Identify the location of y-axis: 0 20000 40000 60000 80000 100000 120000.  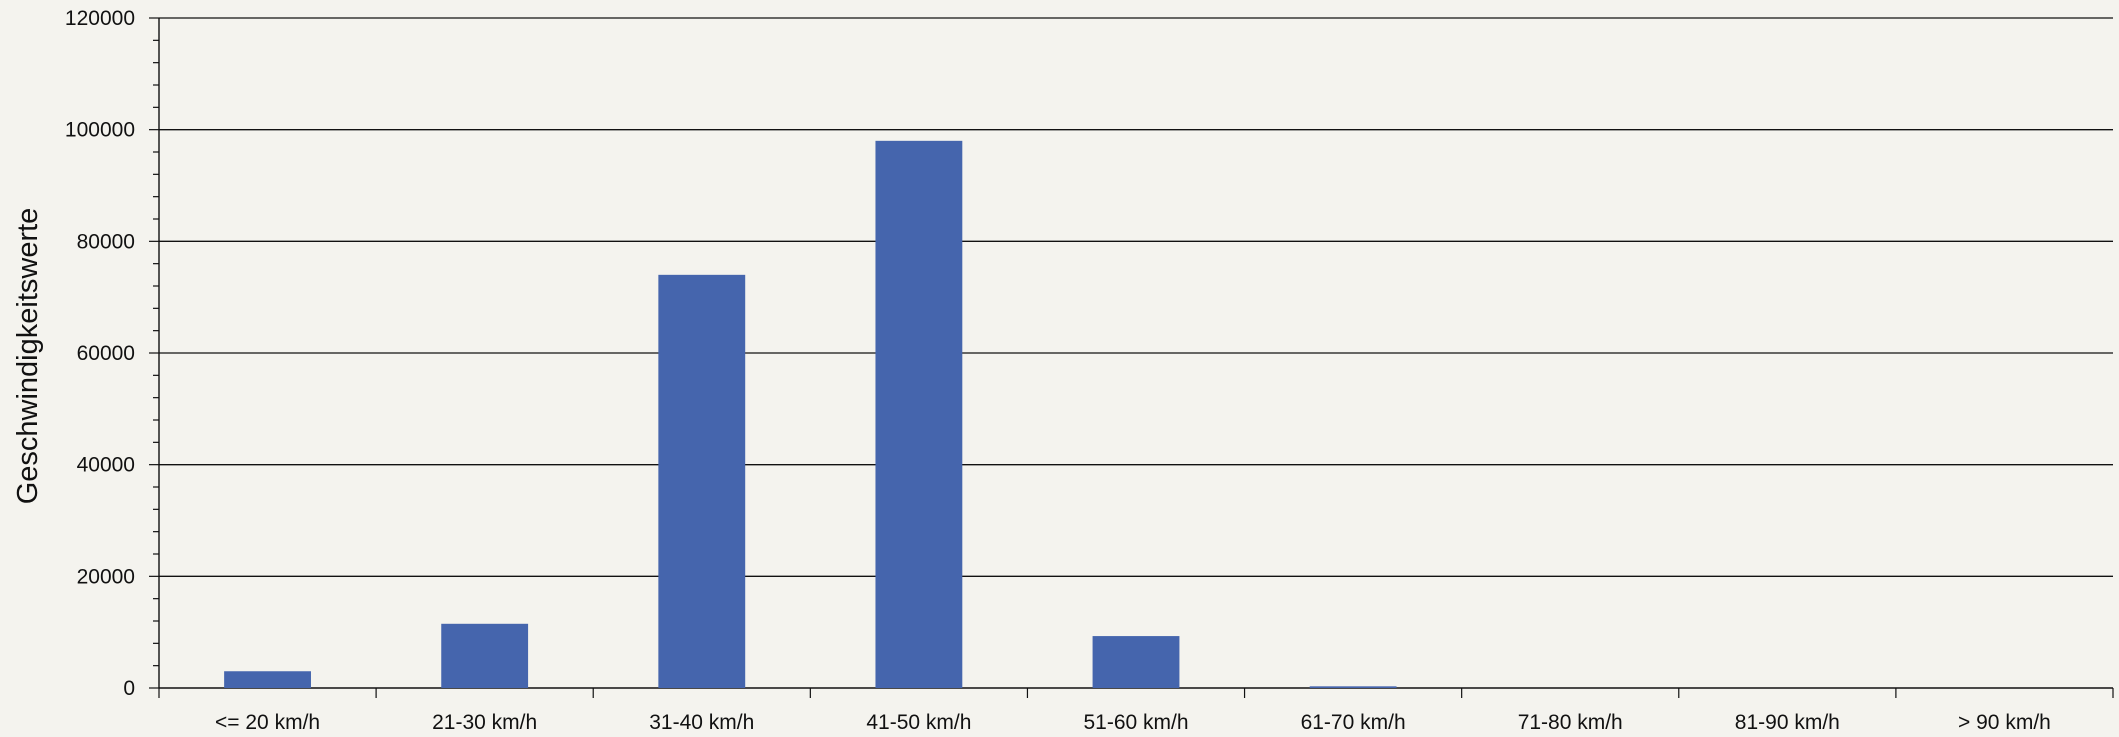
(112, 353).